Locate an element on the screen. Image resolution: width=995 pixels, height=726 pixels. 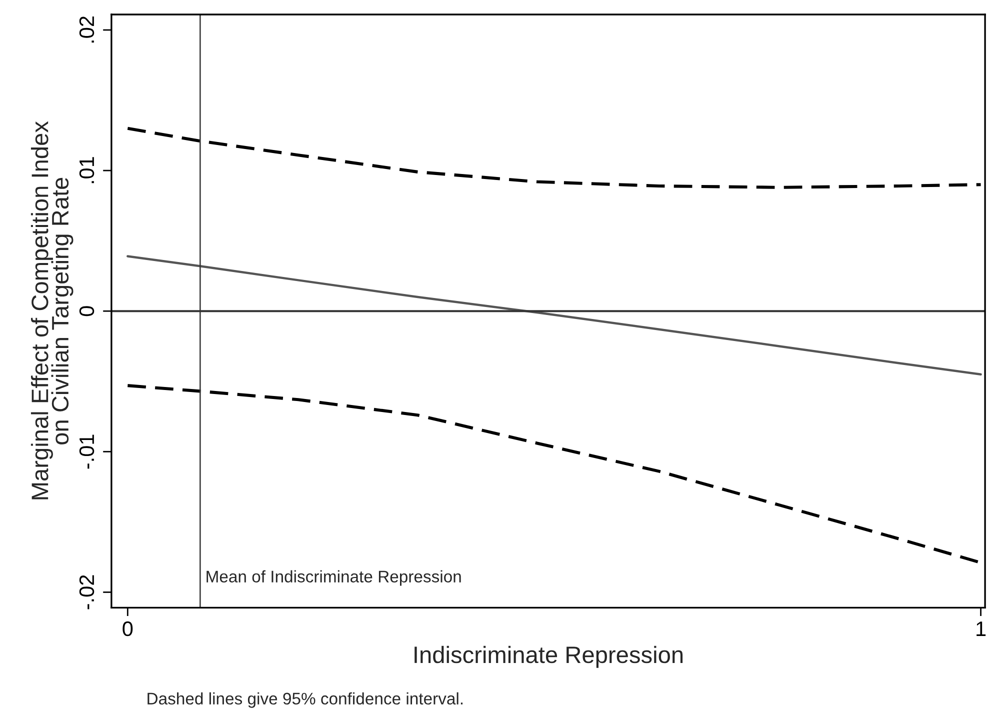
y-tick-label: -.02 is located at coordinates (86, 592).